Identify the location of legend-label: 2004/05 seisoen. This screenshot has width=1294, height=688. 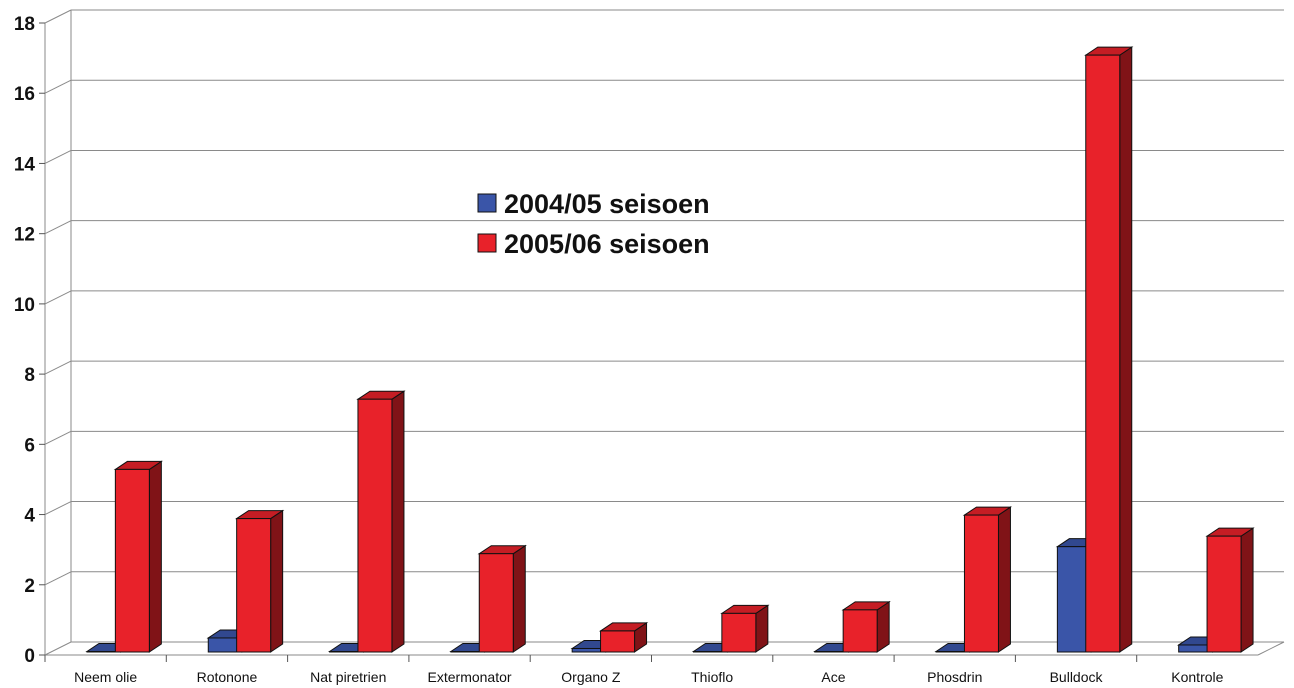
(607, 204).